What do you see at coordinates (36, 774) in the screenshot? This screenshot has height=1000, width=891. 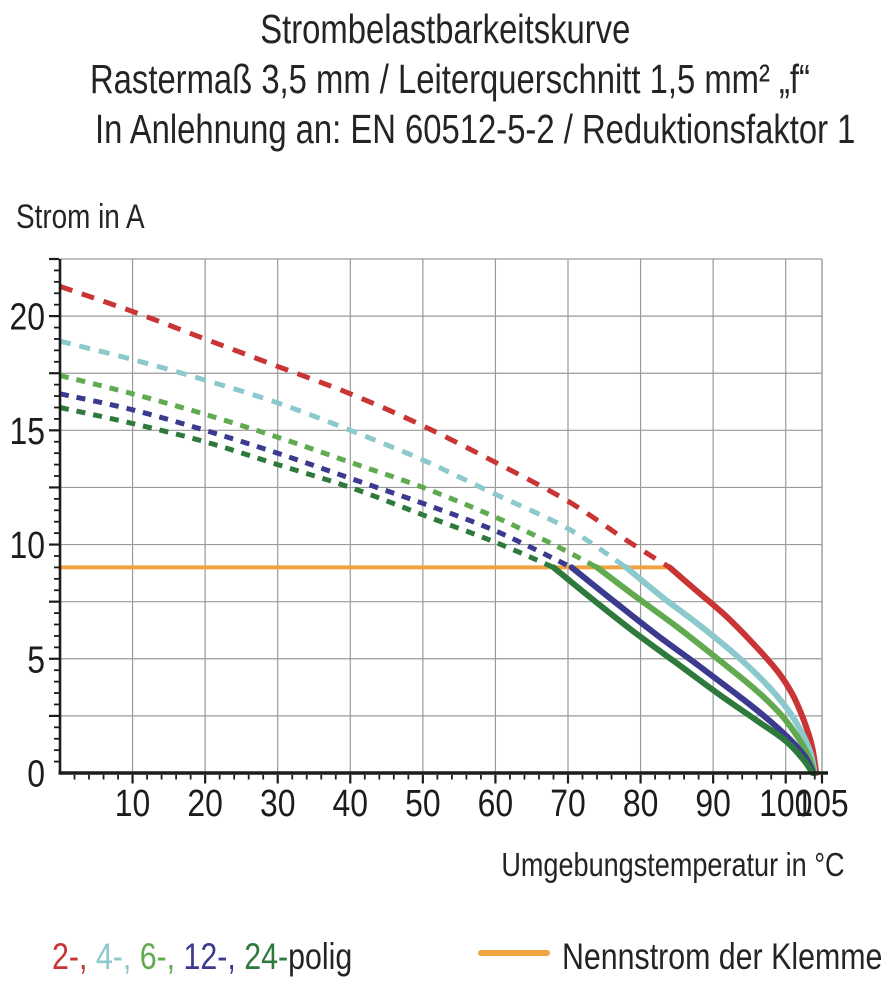 I see `y-tick-label-0: 0` at bounding box center [36, 774].